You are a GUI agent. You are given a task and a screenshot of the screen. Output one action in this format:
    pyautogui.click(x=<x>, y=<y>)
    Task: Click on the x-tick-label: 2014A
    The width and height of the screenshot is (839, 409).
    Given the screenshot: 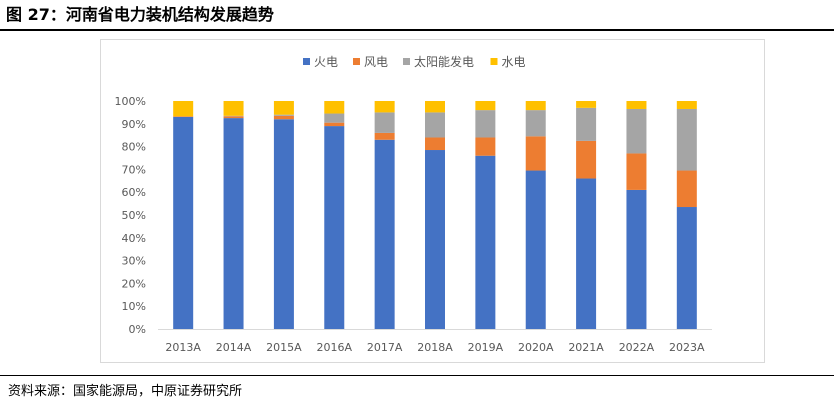 What is the action you would take?
    pyautogui.click(x=234, y=347)
    